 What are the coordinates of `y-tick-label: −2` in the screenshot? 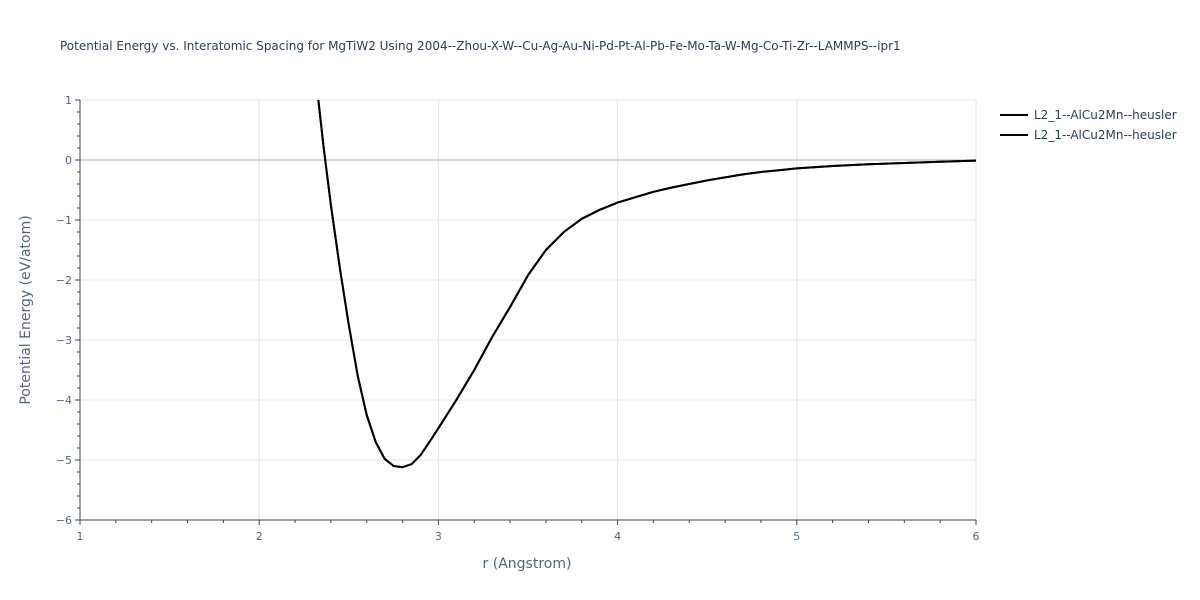 It's located at (64, 280).